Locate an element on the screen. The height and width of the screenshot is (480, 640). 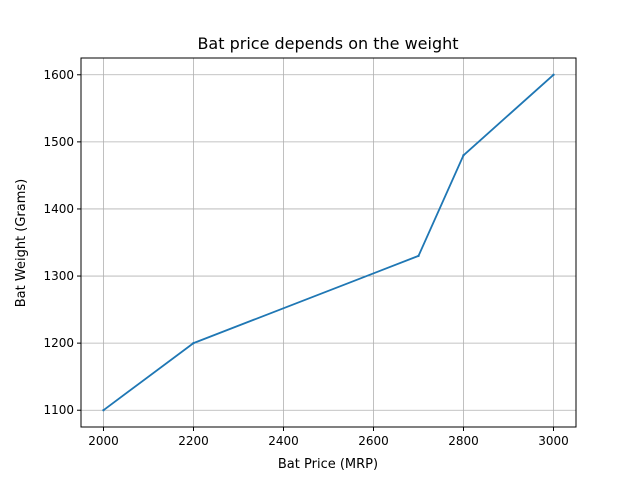
y-tick-label: 1100 is located at coordinates (58, 410).